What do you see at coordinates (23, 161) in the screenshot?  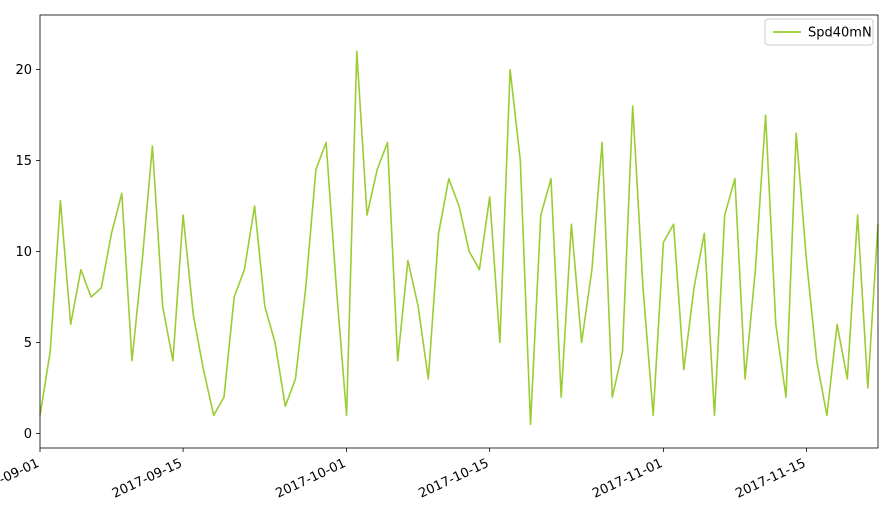 I see `y-tick-label: 15` at bounding box center [23, 161].